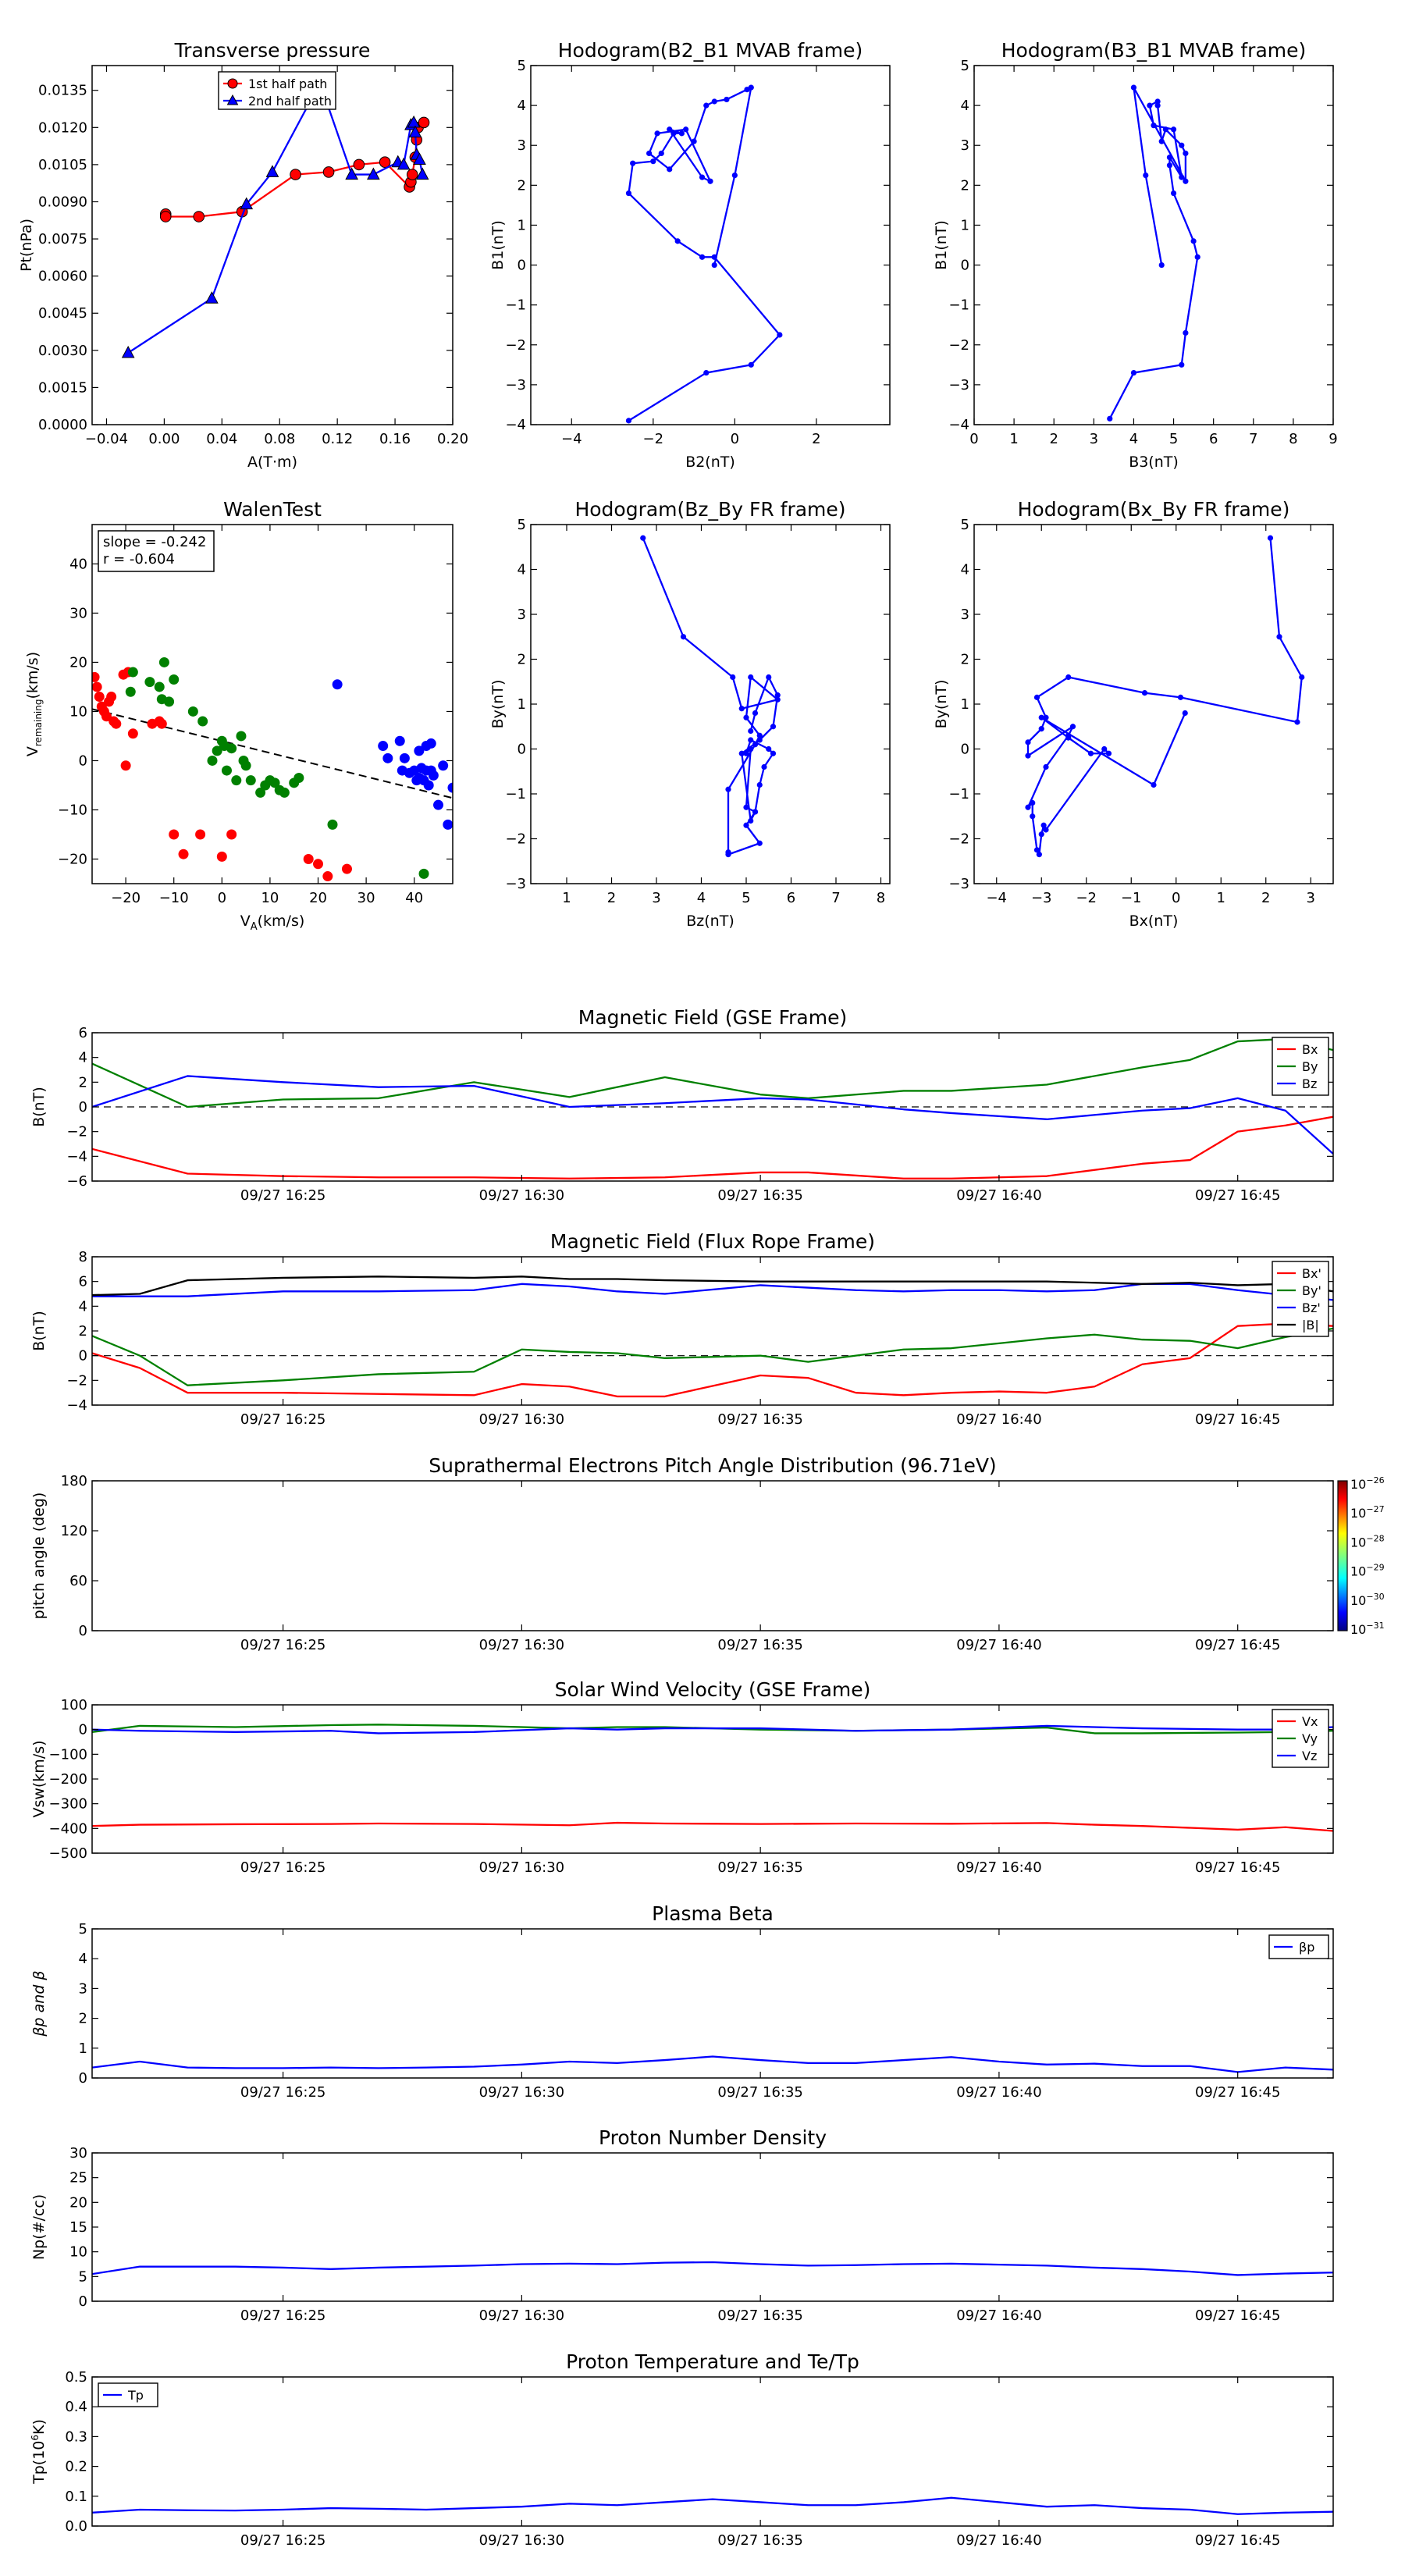 This screenshot has width=1405, height=2576. What do you see at coordinates (521, 1419) in the screenshot?
I see `x-tick-label: 09/27 16:30` at bounding box center [521, 1419].